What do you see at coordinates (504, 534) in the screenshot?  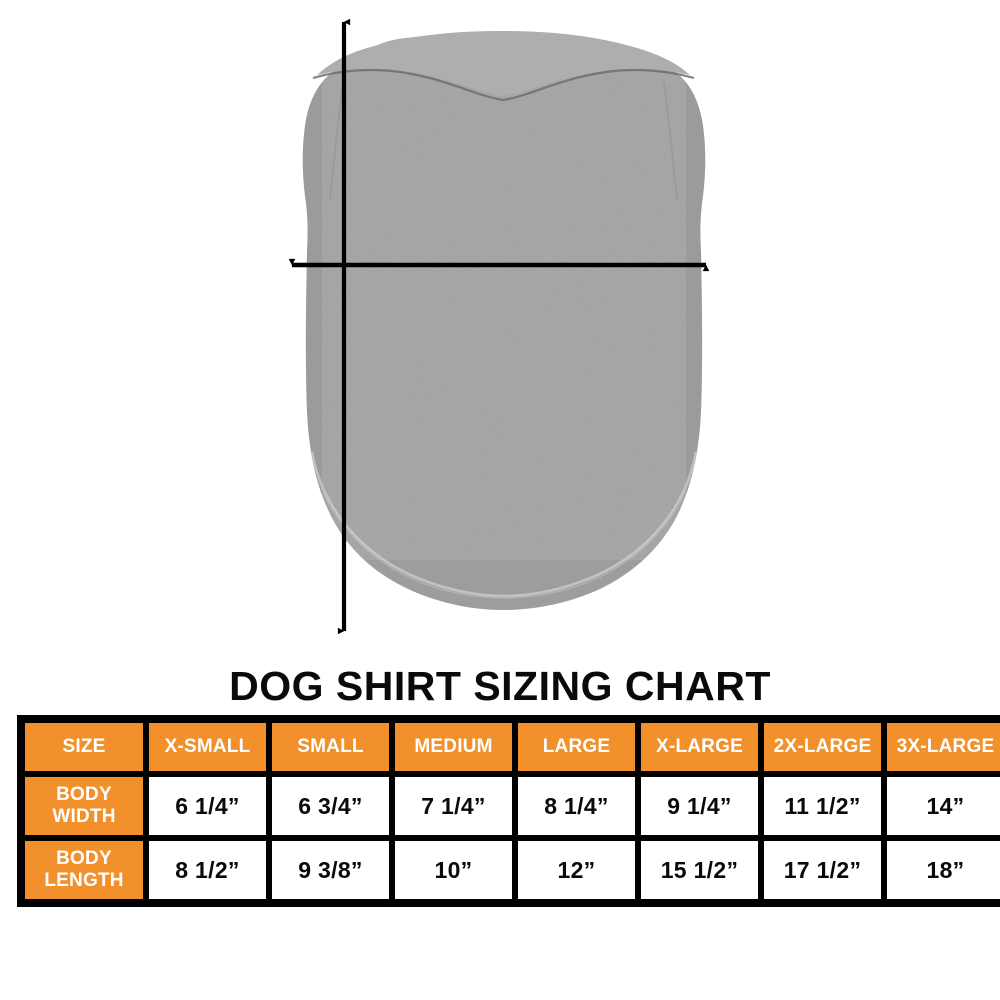 I see `bottom-hem-seam-inner` at bounding box center [504, 534].